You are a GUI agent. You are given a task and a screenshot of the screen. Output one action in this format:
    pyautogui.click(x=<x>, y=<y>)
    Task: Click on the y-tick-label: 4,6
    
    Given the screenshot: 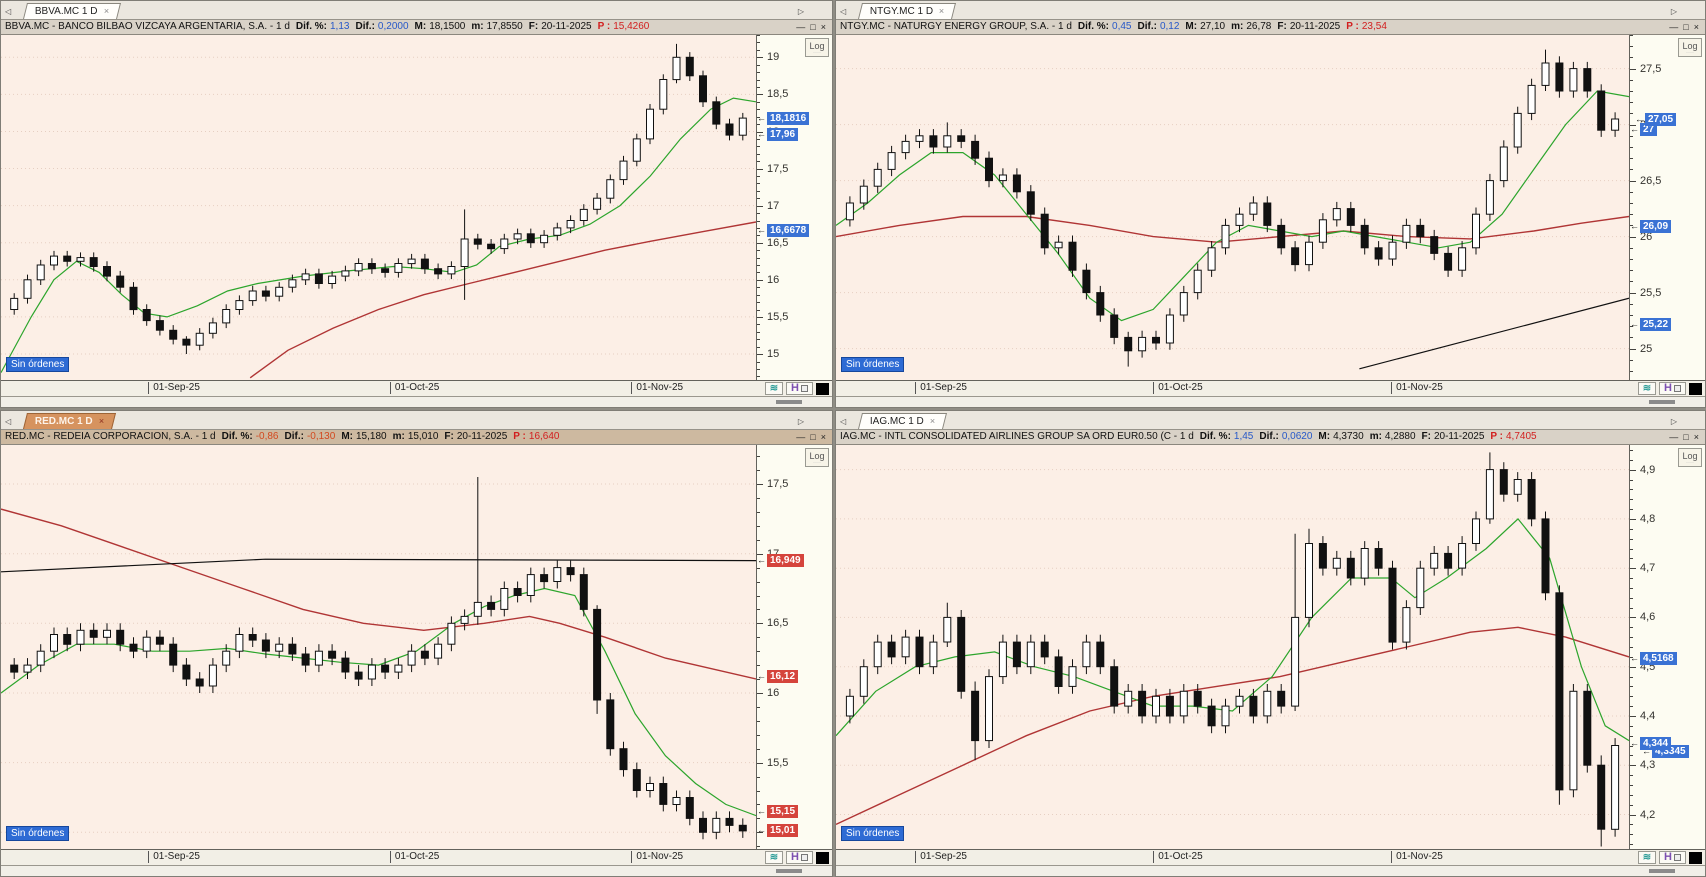 What is the action you would take?
    pyautogui.click(x=1648, y=617)
    